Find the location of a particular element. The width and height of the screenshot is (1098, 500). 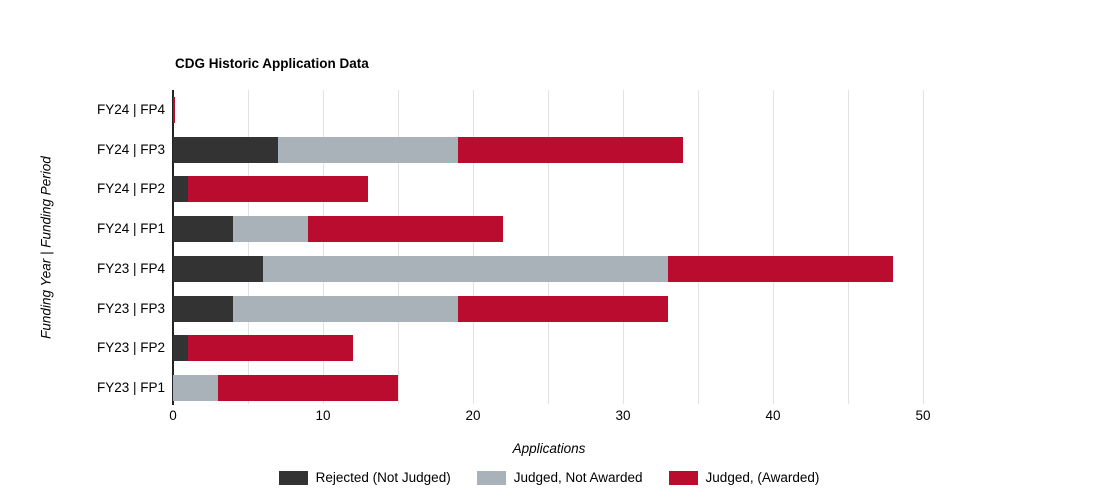

y-tick-label: FY24 | FP2 is located at coordinates (130, 189).